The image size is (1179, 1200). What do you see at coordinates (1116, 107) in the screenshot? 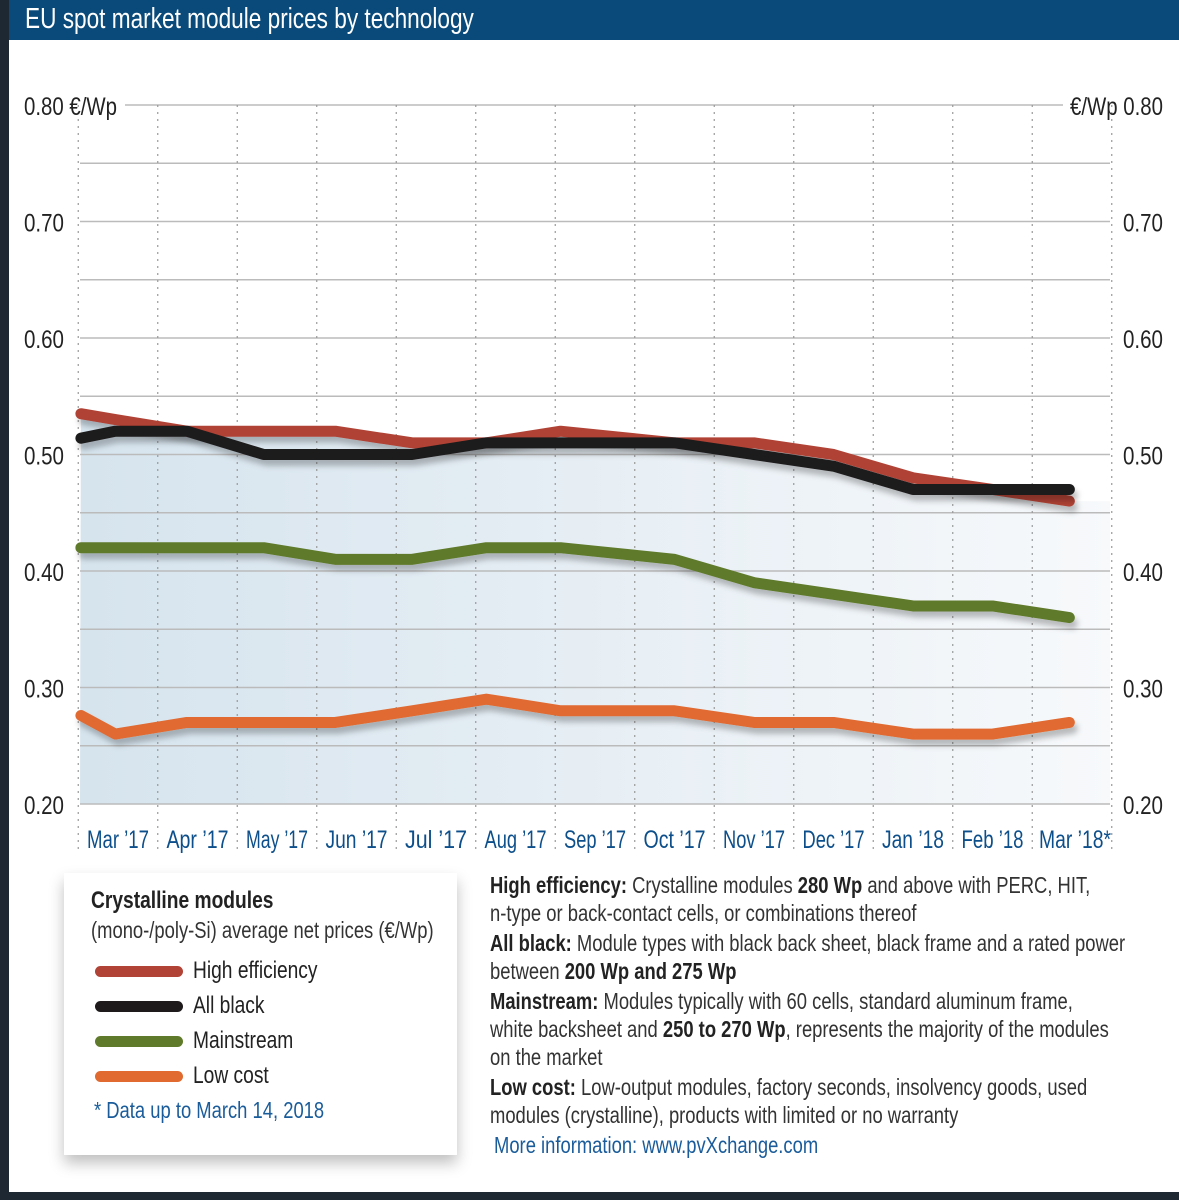
I see `y-tick-label-right: €/Wp 0.80` at bounding box center [1116, 107].